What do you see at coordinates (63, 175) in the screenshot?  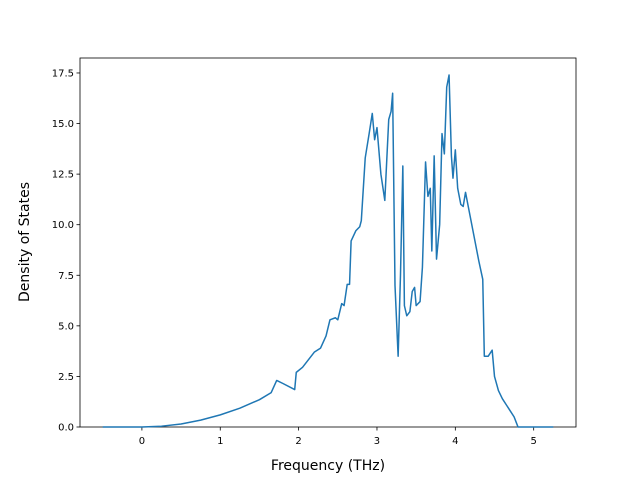 I see `y-tick-label: 12.5` at bounding box center [63, 175].